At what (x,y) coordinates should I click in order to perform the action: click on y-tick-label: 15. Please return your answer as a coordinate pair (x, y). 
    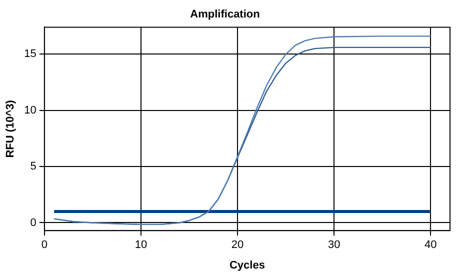
    Looking at the image, I should click on (30, 54).